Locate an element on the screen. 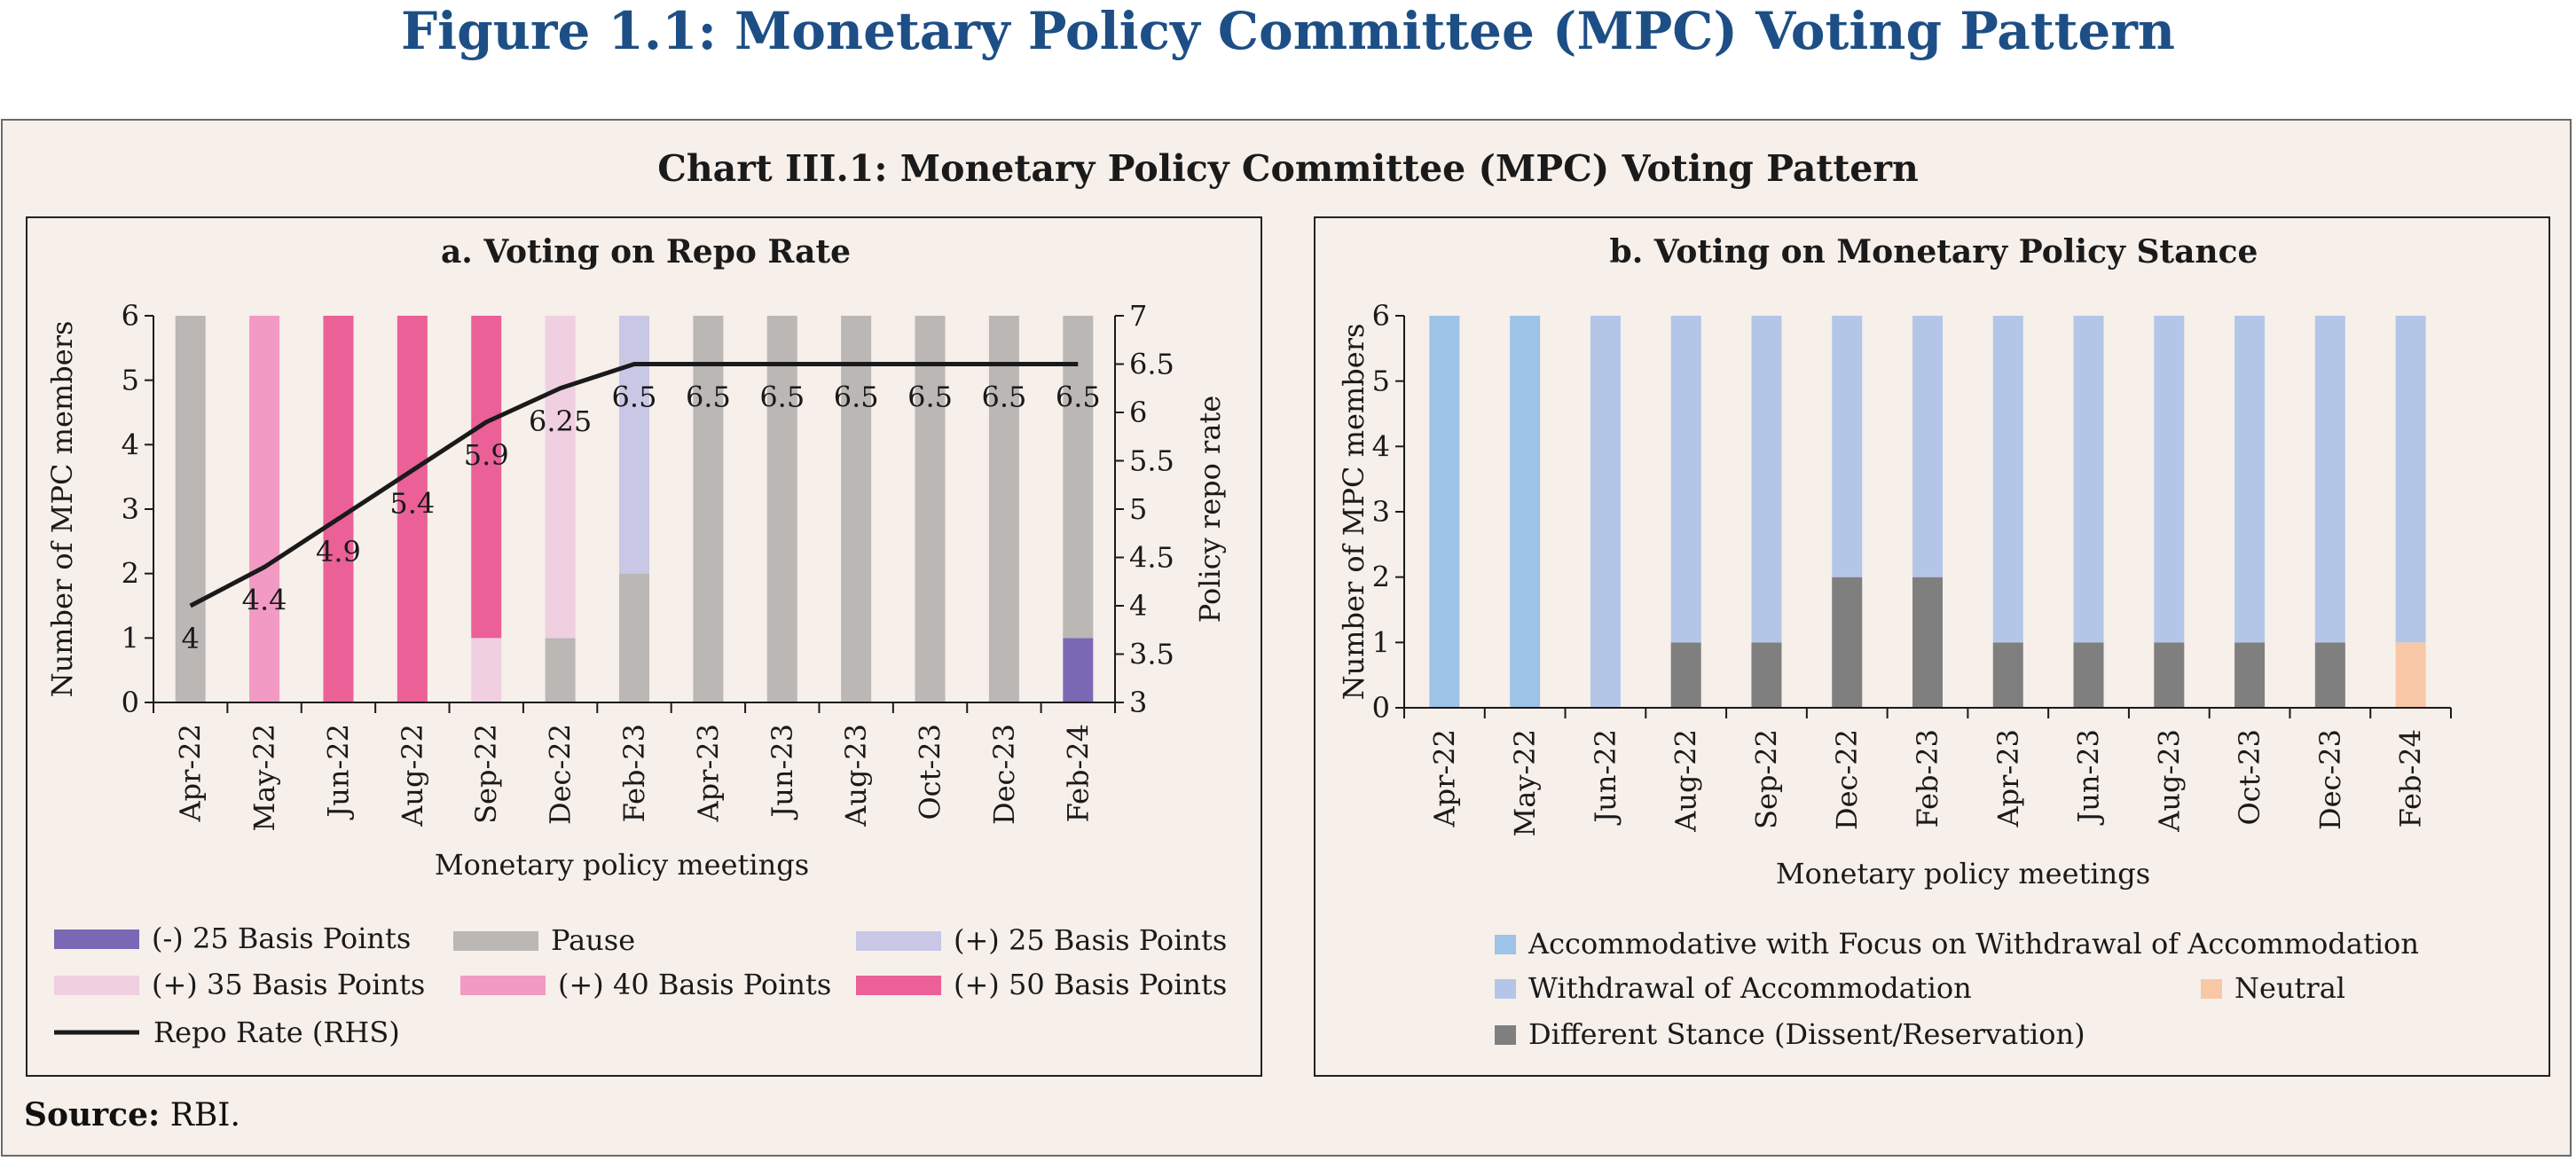 This screenshot has height=1161, width=2576. repo-rate-data-label: 4.9 is located at coordinates (338, 552).